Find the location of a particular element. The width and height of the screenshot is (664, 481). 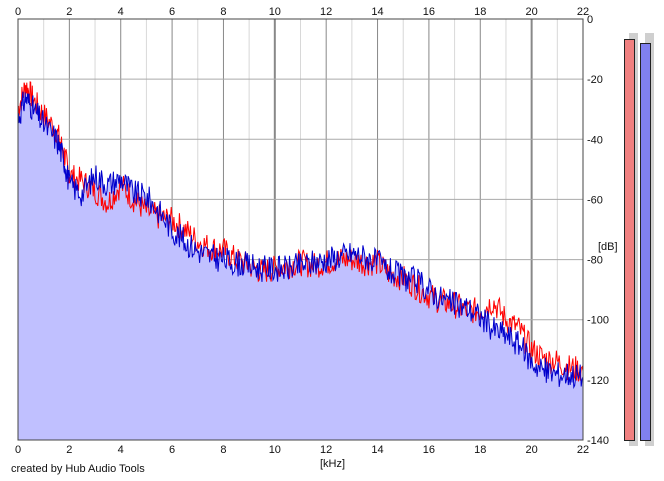

right-channel-level-meter is located at coordinates (645, 242).